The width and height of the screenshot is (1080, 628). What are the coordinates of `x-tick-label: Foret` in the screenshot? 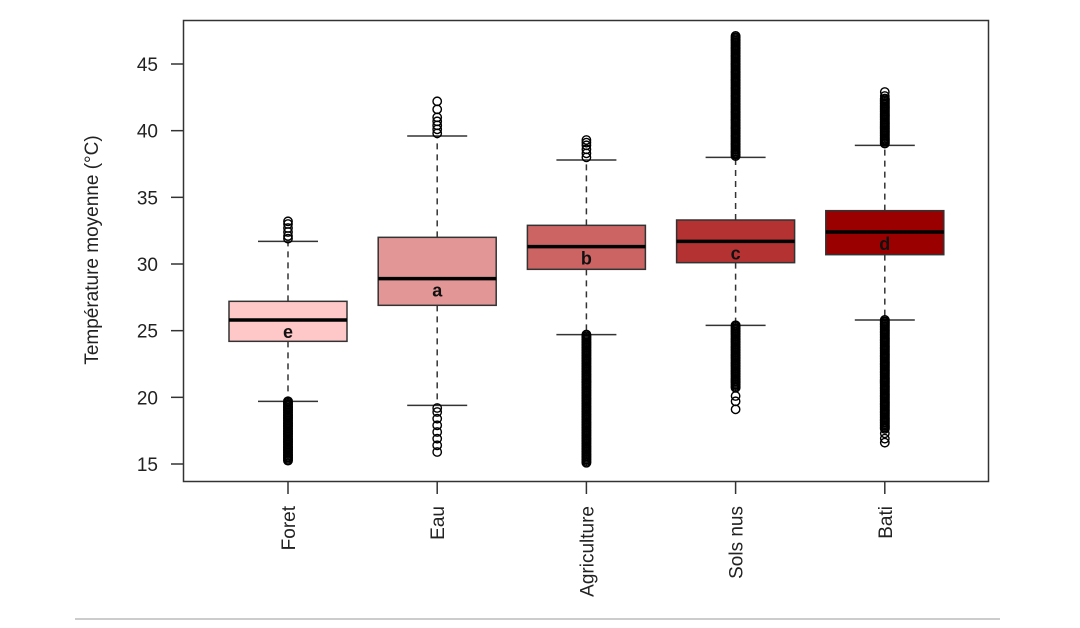 It's located at (289, 527).